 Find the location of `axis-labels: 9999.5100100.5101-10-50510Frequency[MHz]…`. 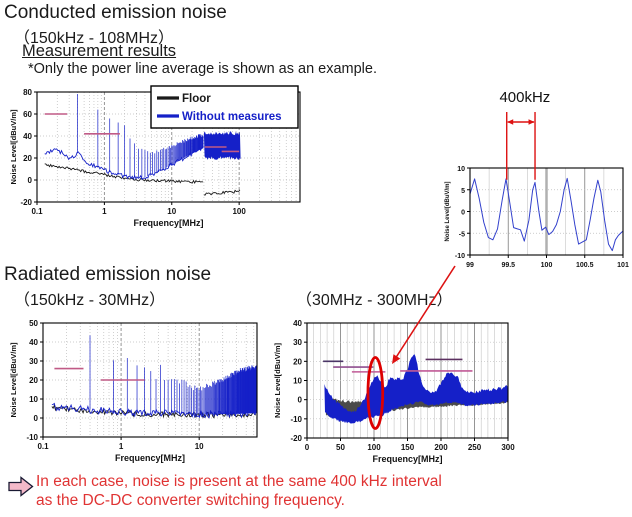

axis-labels: 9999.5100100.5101-10-50510Frequency[MHz]… is located at coordinates (537, 217).